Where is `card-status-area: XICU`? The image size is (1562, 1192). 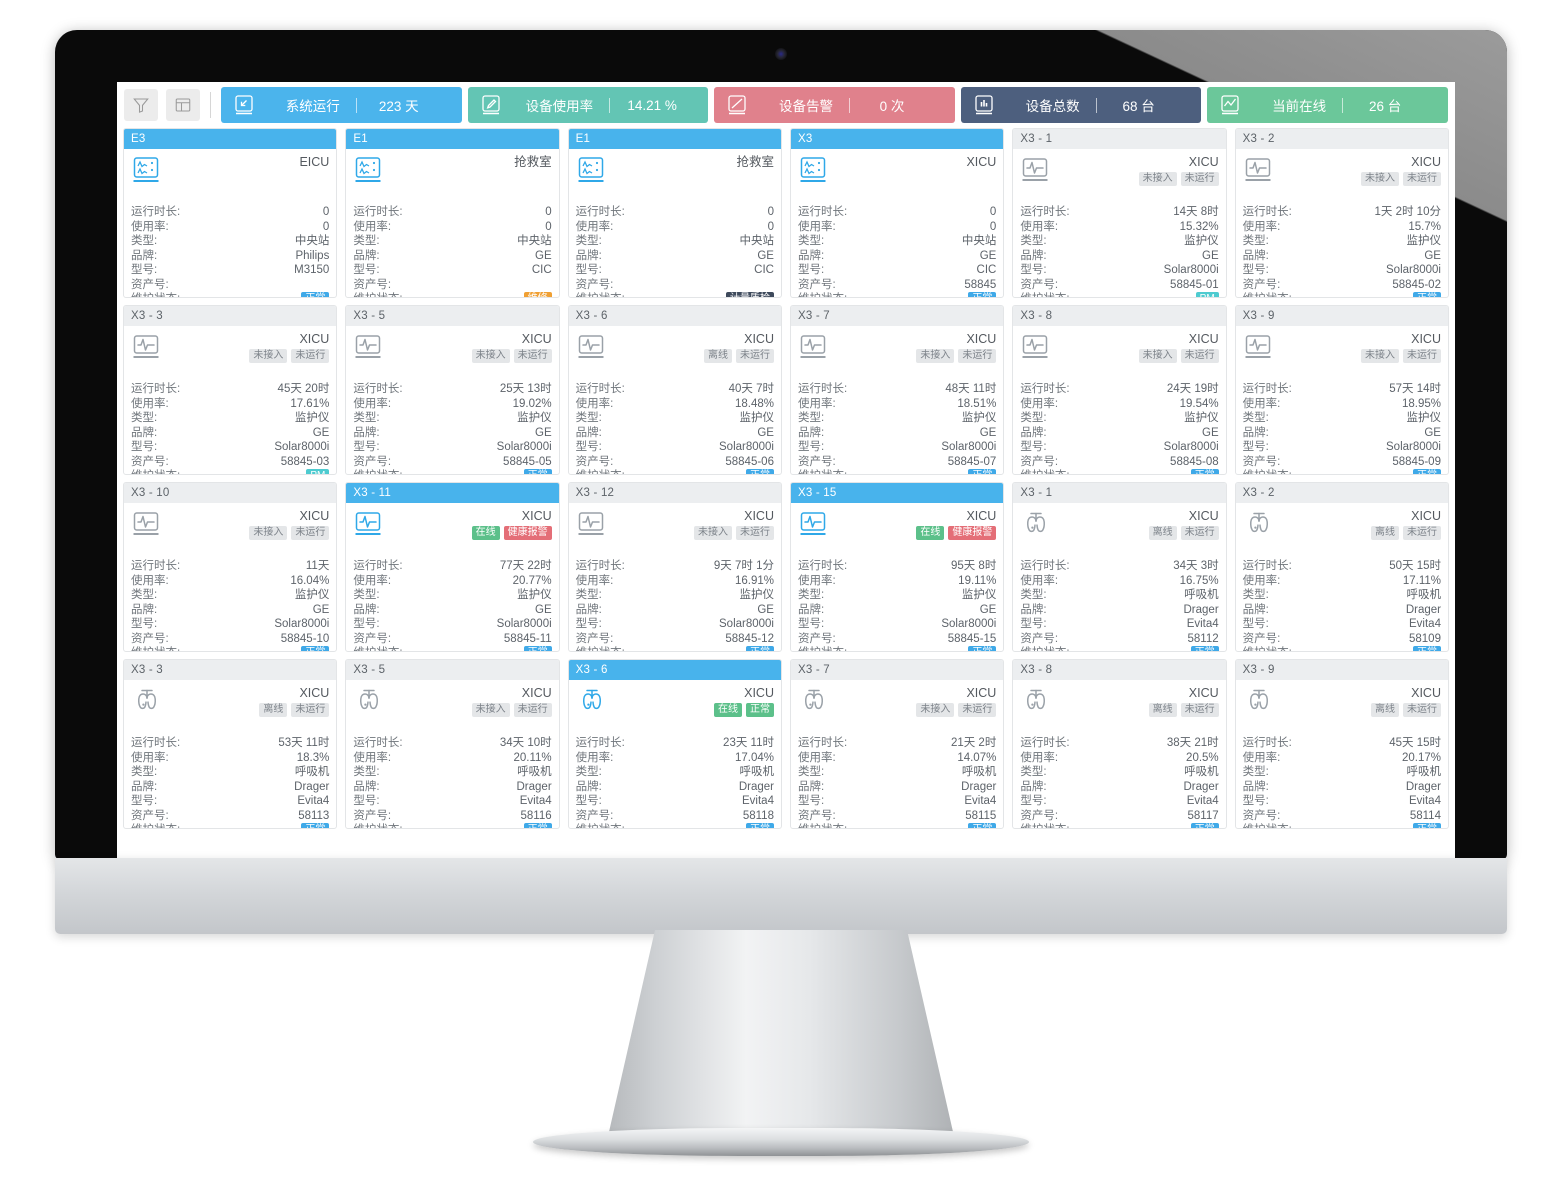 card-status-area: XICU is located at coordinates (981, 163).